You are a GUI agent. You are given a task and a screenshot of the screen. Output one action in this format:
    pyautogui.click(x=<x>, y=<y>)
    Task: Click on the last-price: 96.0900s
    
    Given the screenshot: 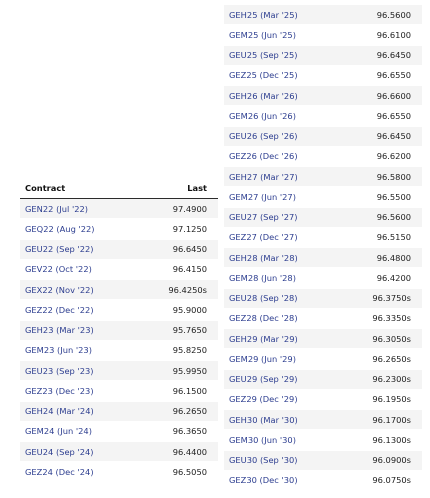 What is the action you would take?
    pyautogui.click(x=391, y=460)
    